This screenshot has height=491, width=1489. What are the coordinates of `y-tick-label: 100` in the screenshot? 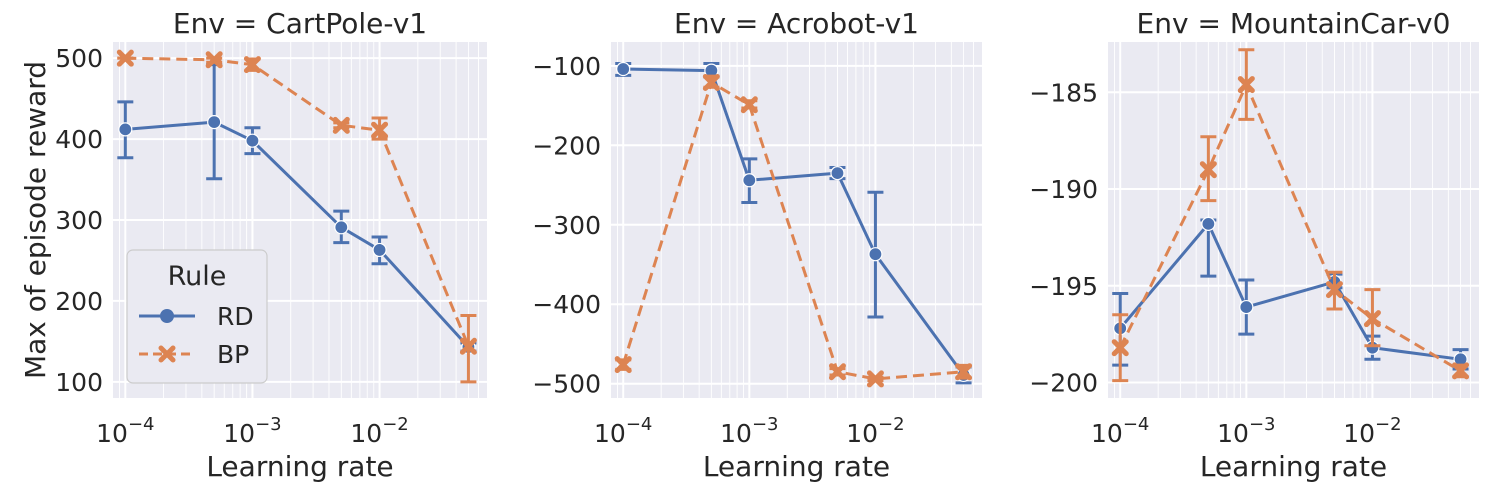 It's located at (79, 382).